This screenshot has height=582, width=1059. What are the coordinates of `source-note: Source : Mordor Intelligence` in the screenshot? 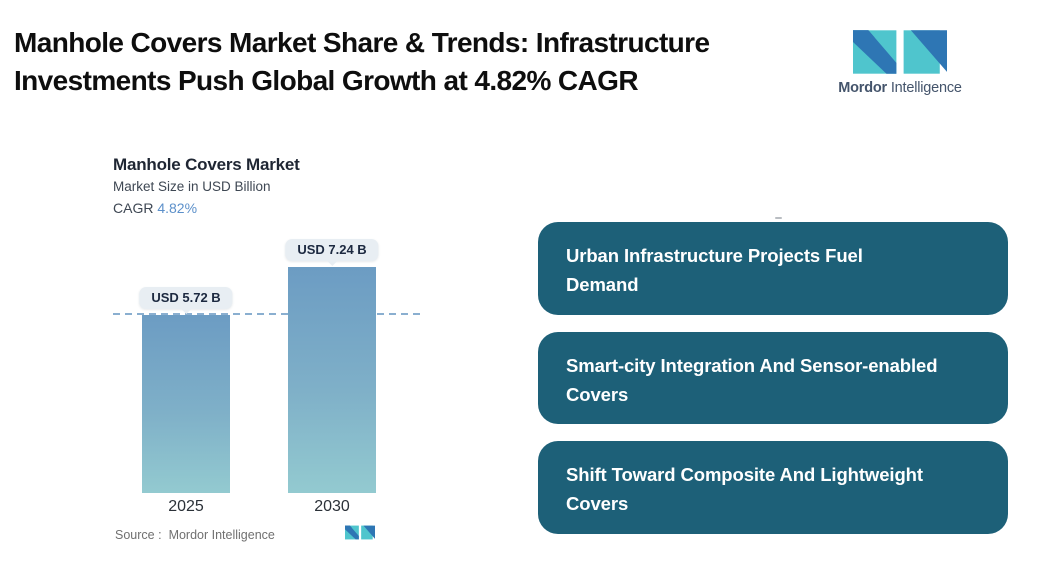 It's located at (195, 535).